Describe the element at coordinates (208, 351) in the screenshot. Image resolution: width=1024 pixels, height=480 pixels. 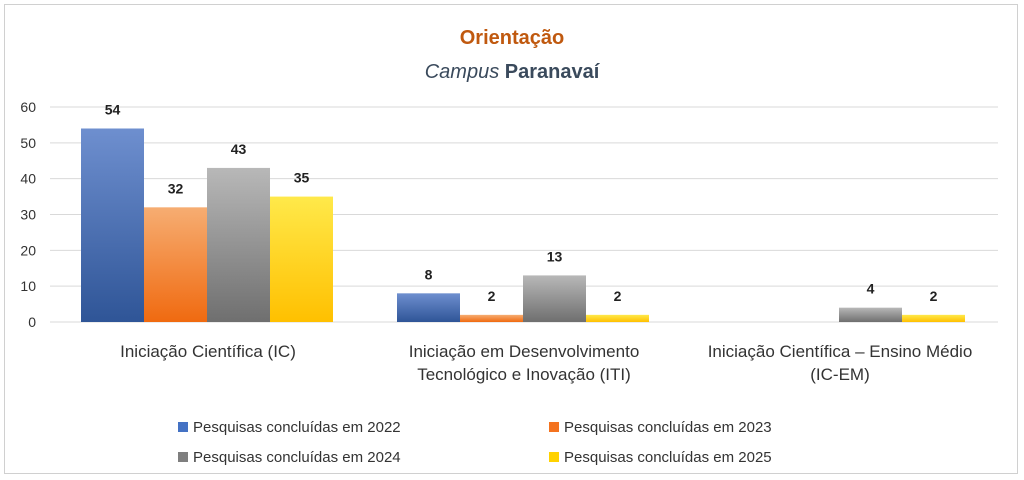
I see `category-label: Iniciação Científica (IC)` at that location.